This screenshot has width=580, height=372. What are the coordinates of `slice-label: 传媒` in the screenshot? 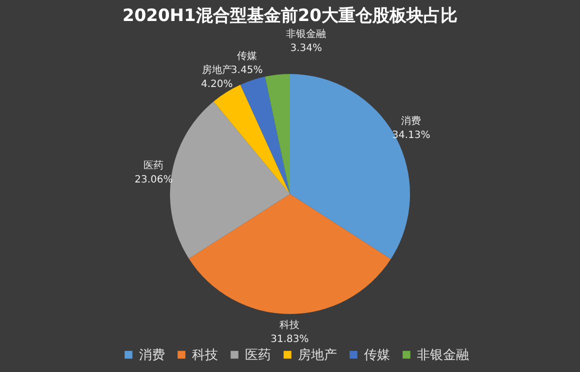 It's located at (246, 56).